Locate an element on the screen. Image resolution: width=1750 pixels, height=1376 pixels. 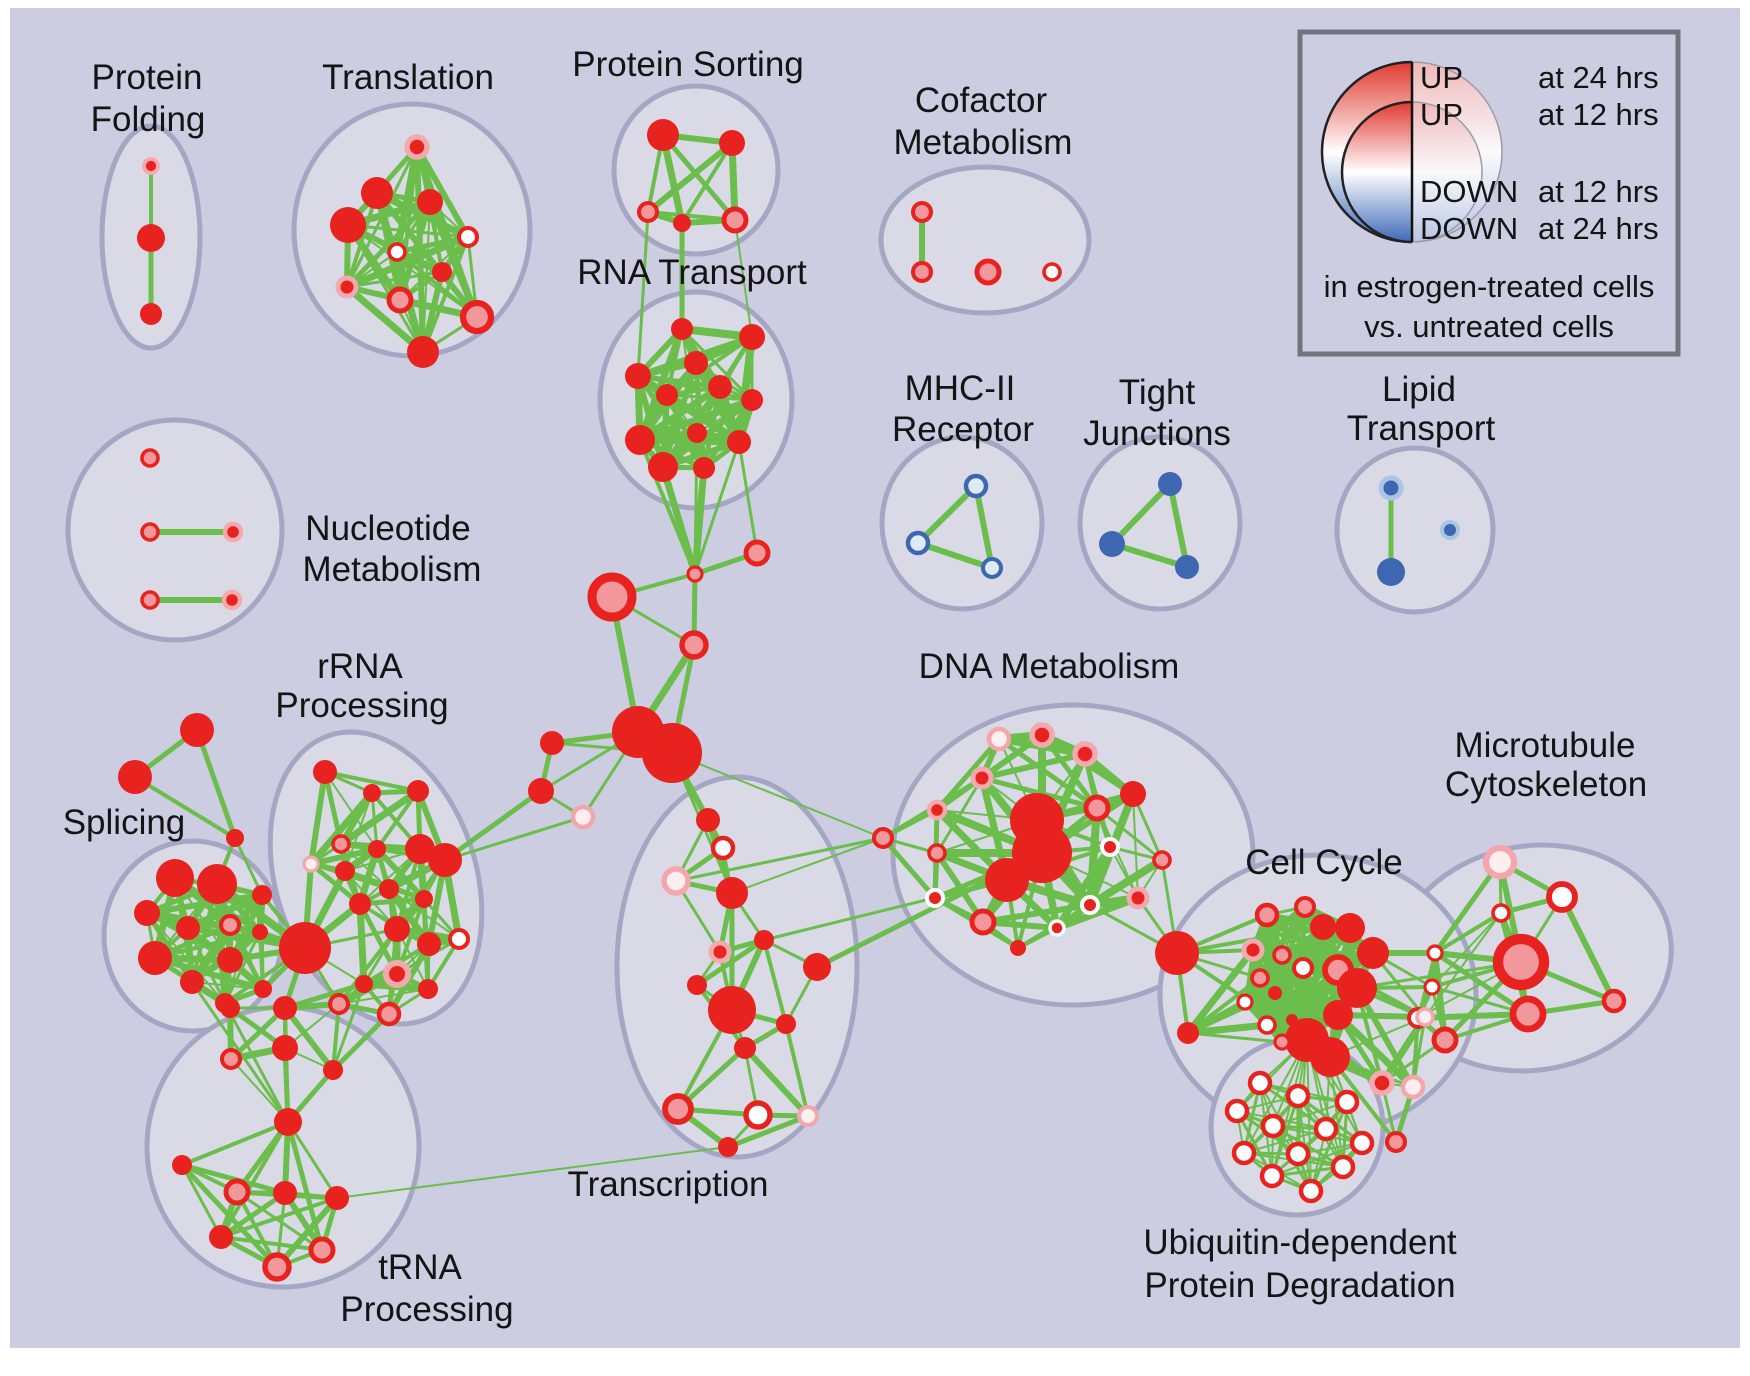
cluster-ellipse-tight is located at coordinates (1160, 523).